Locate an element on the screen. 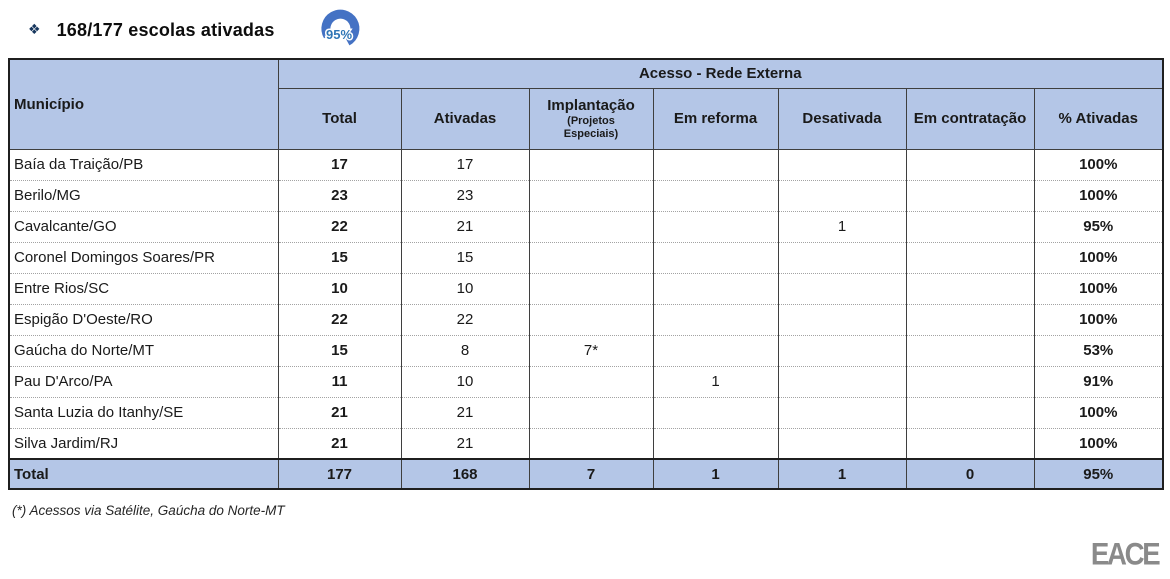 The width and height of the screenshot is (1170, 579). cell-desativada: 1 is located at coordinates (842, 474).